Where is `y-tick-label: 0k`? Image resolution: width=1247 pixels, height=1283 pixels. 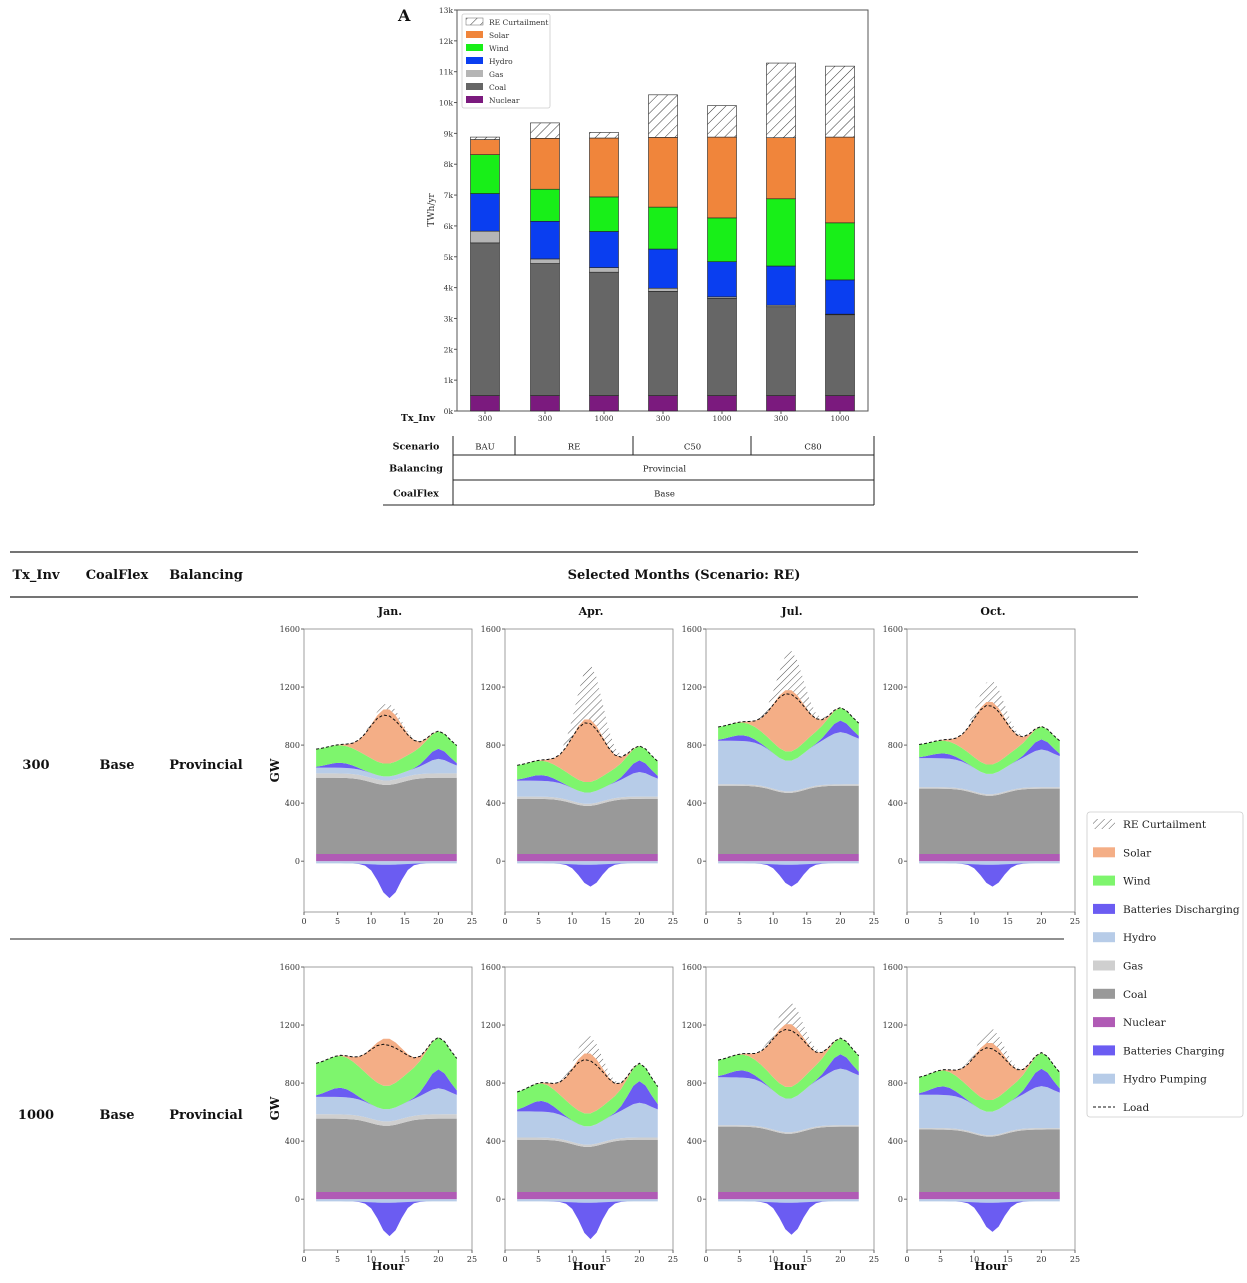 y-tick-label: 0k is located at coordinates (449, 411).